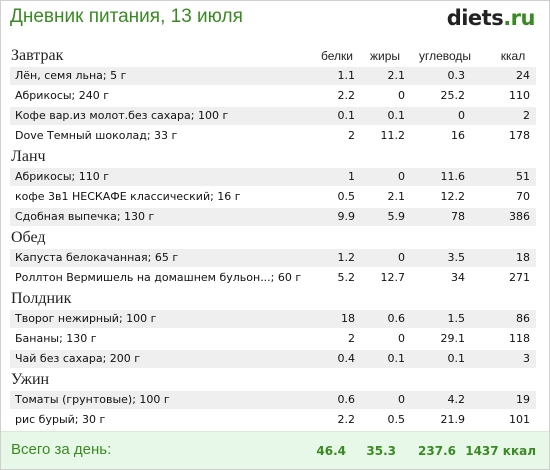 This screenshot has height=470, width=550. What do you see at coordinates (445, 56) in the screenshot?
I see `column-header-carbs: углеводы` at bounding box center [445, 56].